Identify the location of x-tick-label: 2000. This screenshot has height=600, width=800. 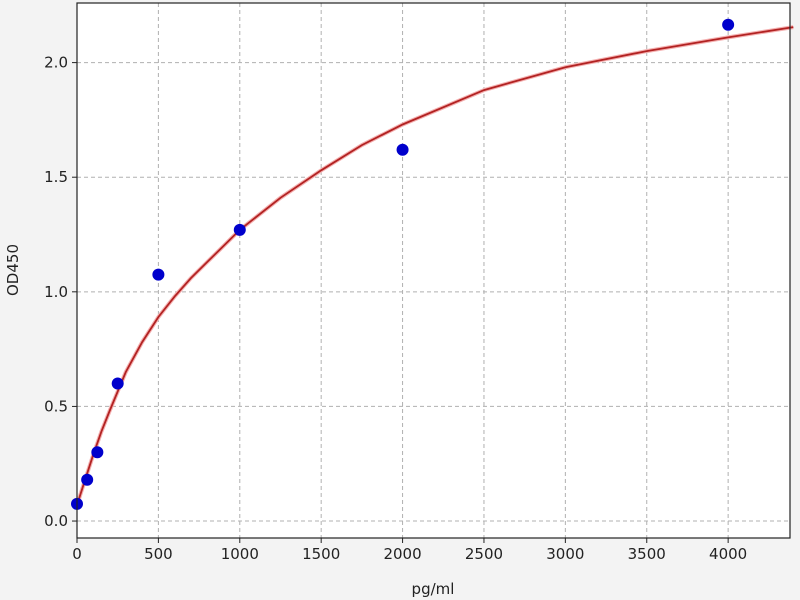
(402, 554).